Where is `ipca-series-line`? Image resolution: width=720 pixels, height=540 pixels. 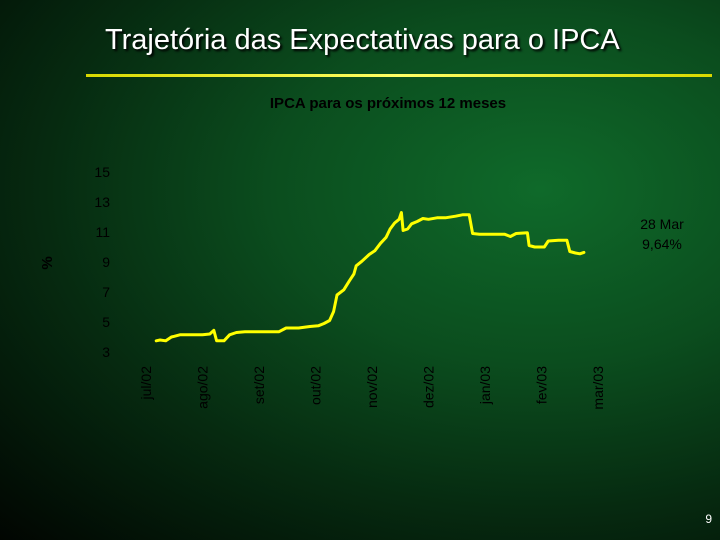
ipca-series-line is located at coordinates (370, 277).